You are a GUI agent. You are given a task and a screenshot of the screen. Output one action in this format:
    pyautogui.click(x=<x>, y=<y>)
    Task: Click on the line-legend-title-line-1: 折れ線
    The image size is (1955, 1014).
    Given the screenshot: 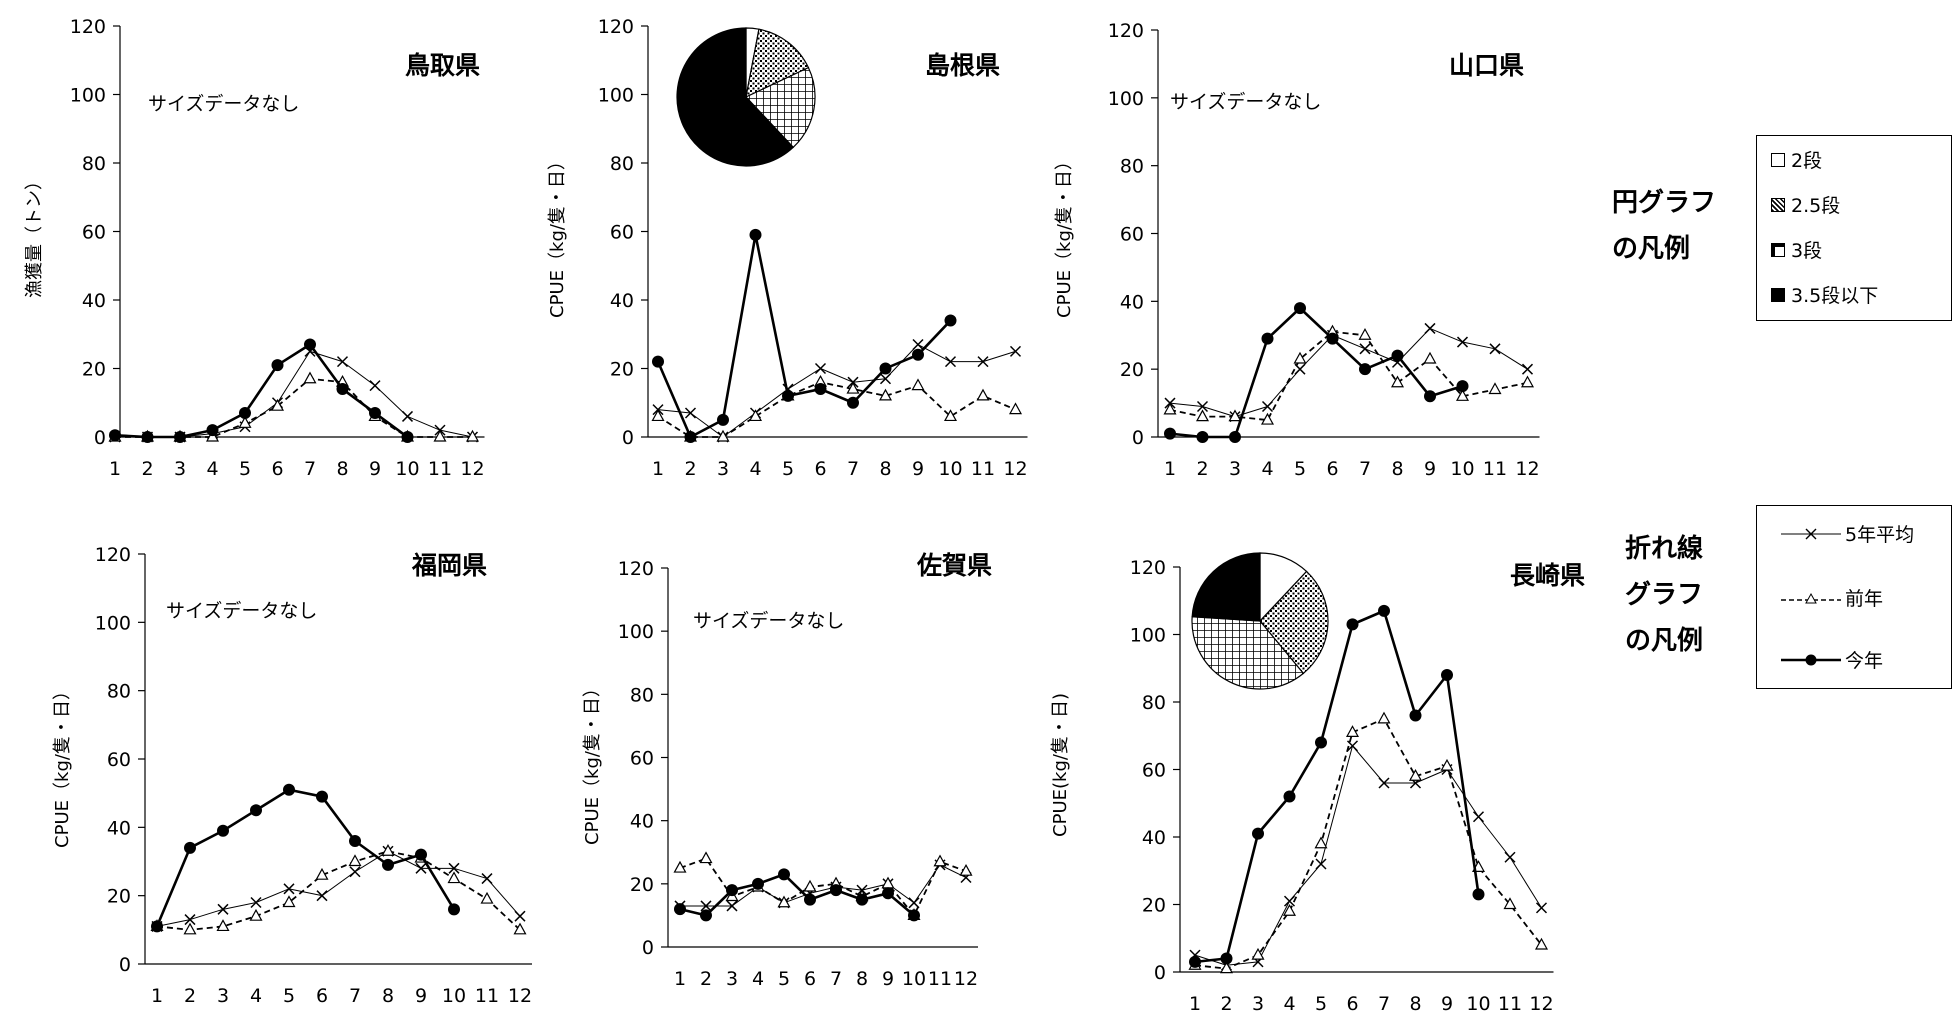 What is the action you would take?
    pyautogui.click(x=1664, y=549)
    